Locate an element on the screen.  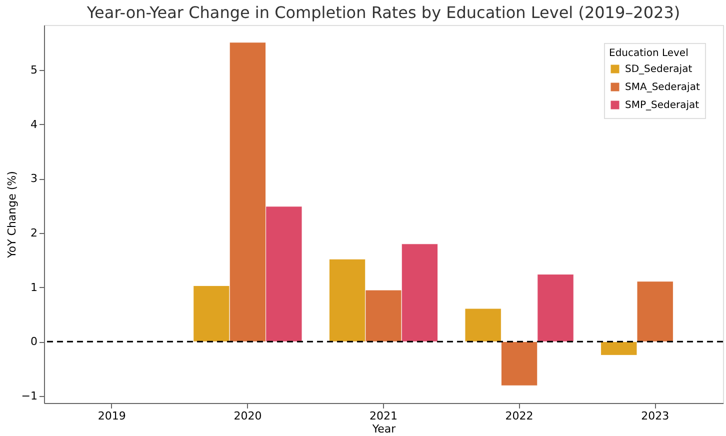
y-tick-label: 2 is located at coordinates (34, 233).